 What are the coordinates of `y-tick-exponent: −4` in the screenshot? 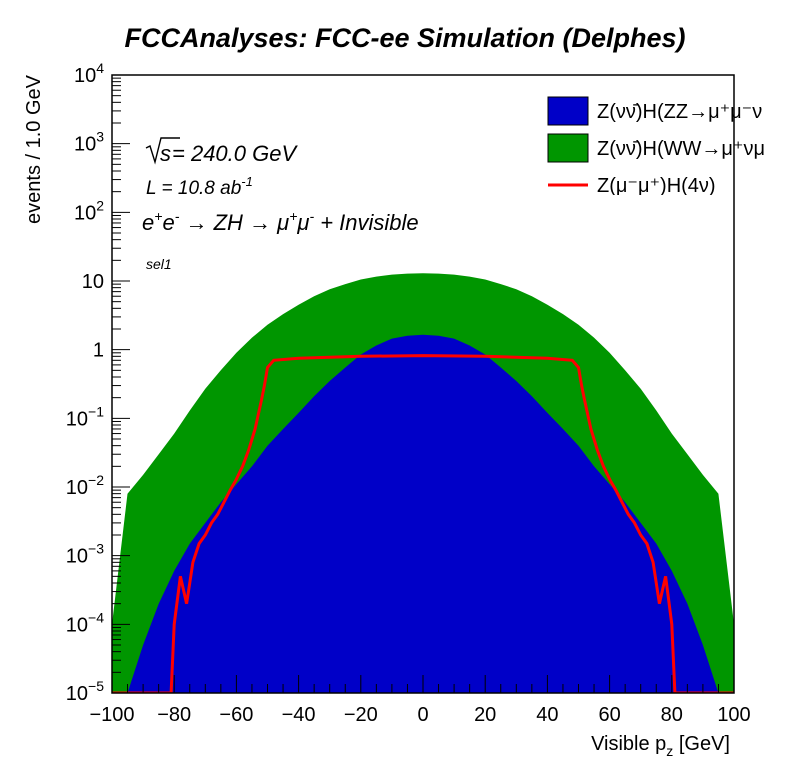 It's located at (96, 617).